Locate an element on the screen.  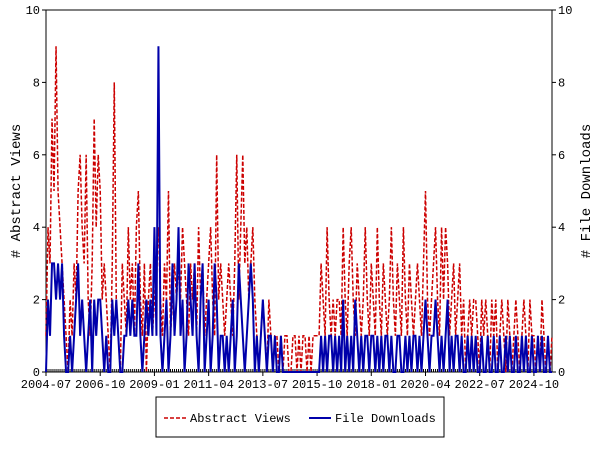
y-tick-label: 10 is located at coordinates (33, 11).